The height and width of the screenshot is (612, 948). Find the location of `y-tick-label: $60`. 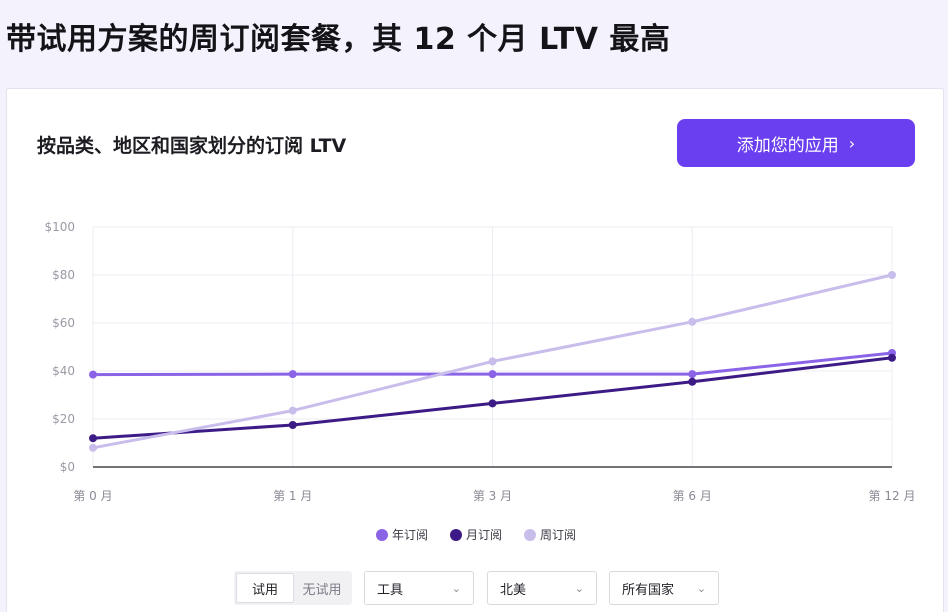

y-tick-label: $60 is located at coordinates (63, 323).